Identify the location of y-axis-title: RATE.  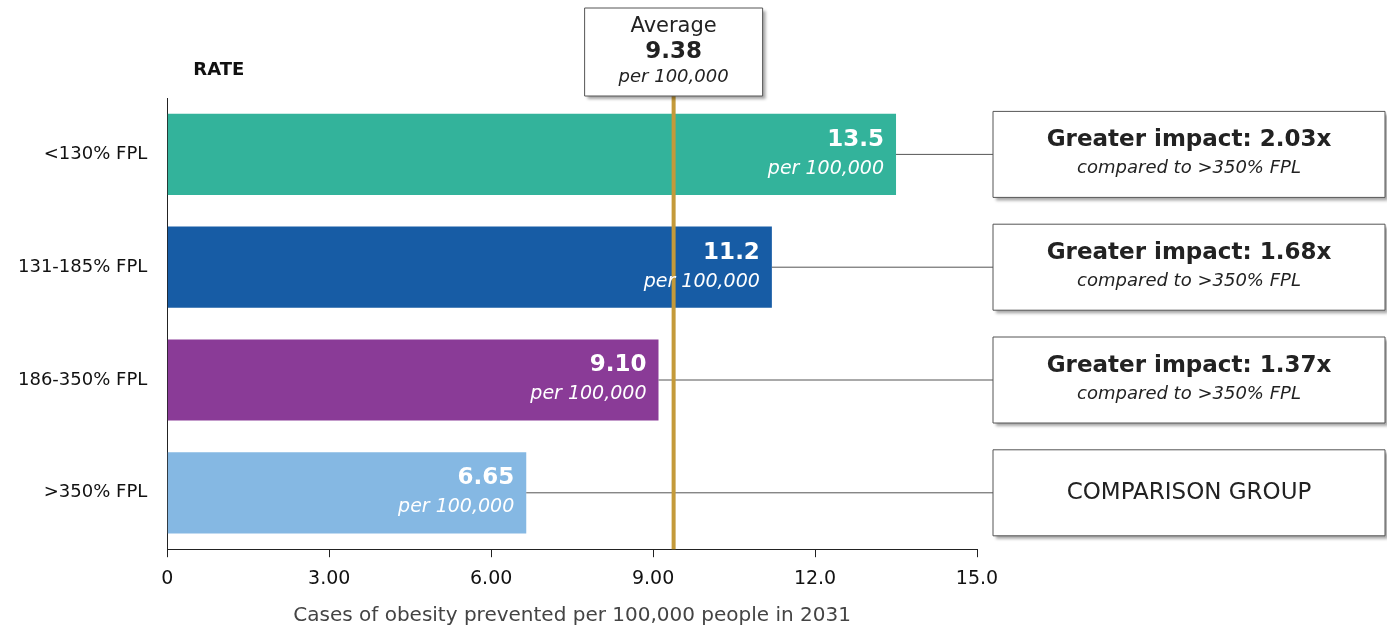
(219, 68).